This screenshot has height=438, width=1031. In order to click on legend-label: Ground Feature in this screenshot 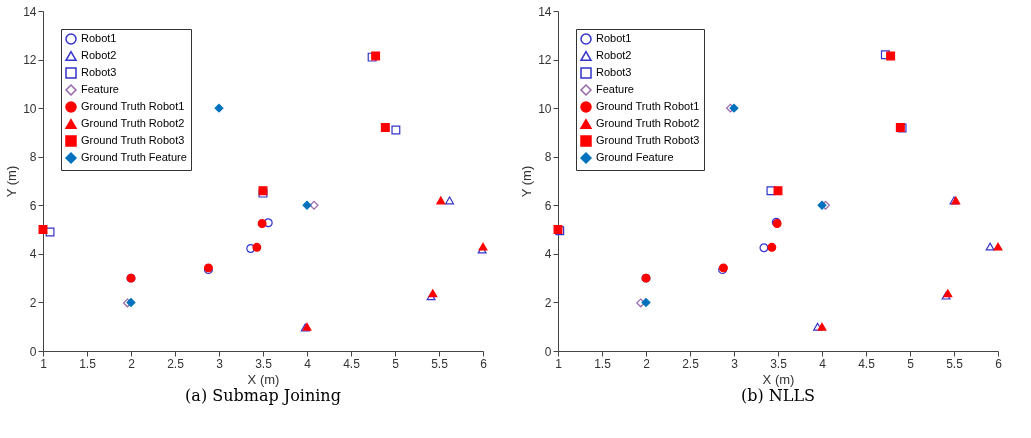, I will do `click(635, 157)`.